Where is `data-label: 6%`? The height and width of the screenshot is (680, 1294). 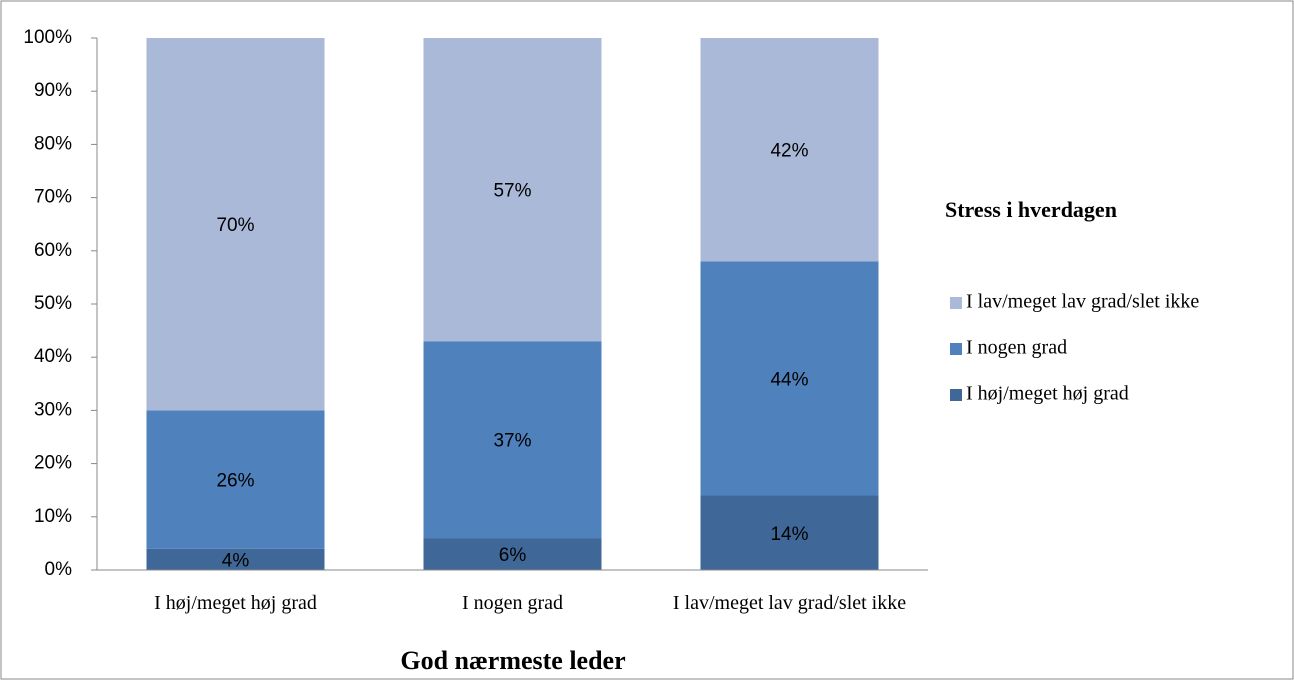 data-label: 6% is located at coordinates (513, 555).